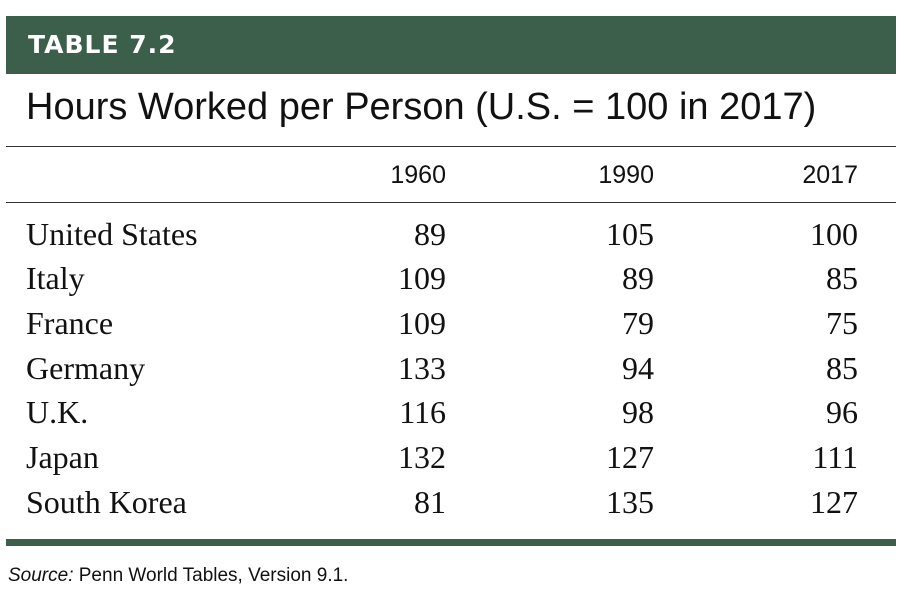 Image resolution: width=912 pixels, height=610 pixels. What do you see at coordinates (211, 575) in the screenshot?
I see `source-text: Penn World Tables, Version 9.1.` at bounding box center [211, 575].